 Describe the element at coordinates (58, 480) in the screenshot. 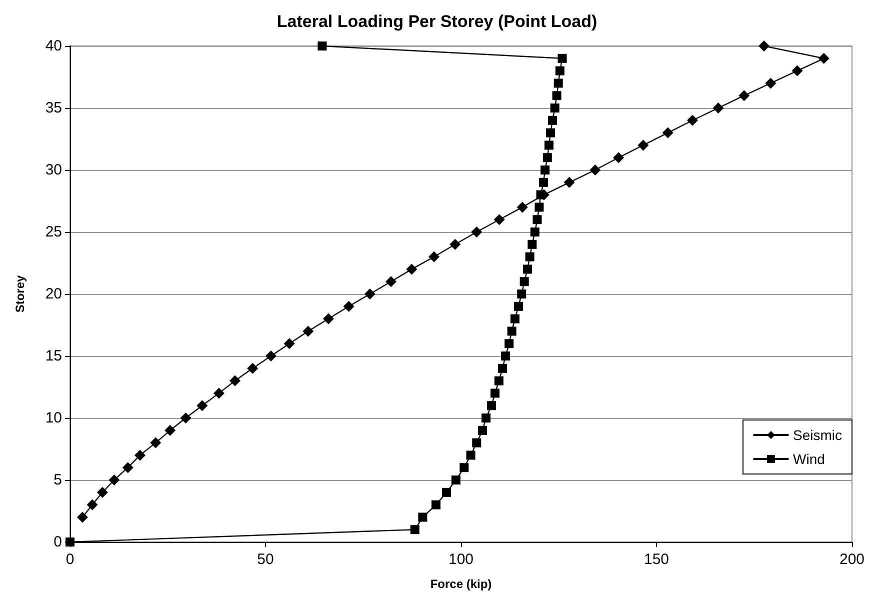

I see `y-tick-label: 5` at that location.